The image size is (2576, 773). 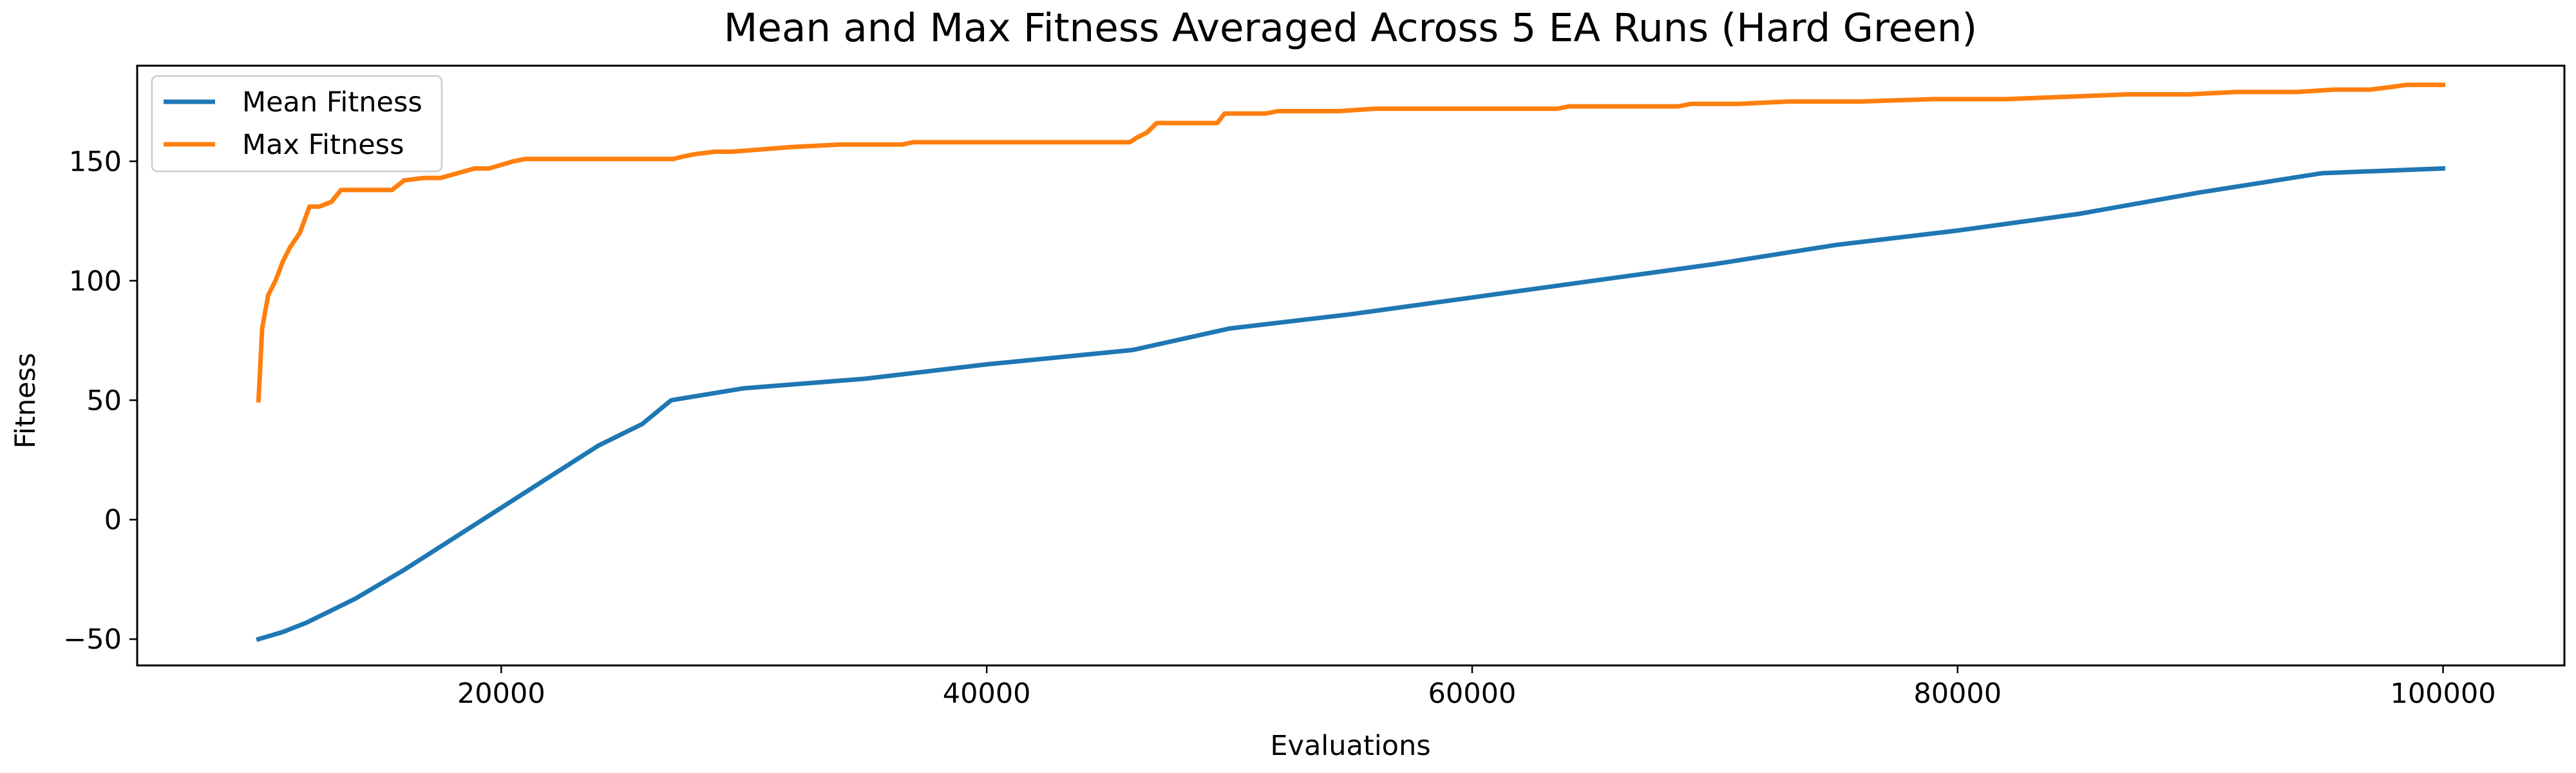 I want to click on y-tick-label: 0, so click(x=113, y=520).